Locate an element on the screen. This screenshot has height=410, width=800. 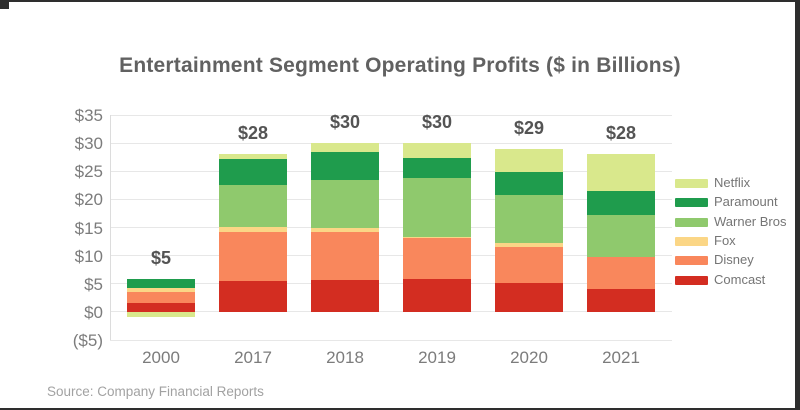
x-axis-tick-label: 2019 is located at coordinates (437, 357).